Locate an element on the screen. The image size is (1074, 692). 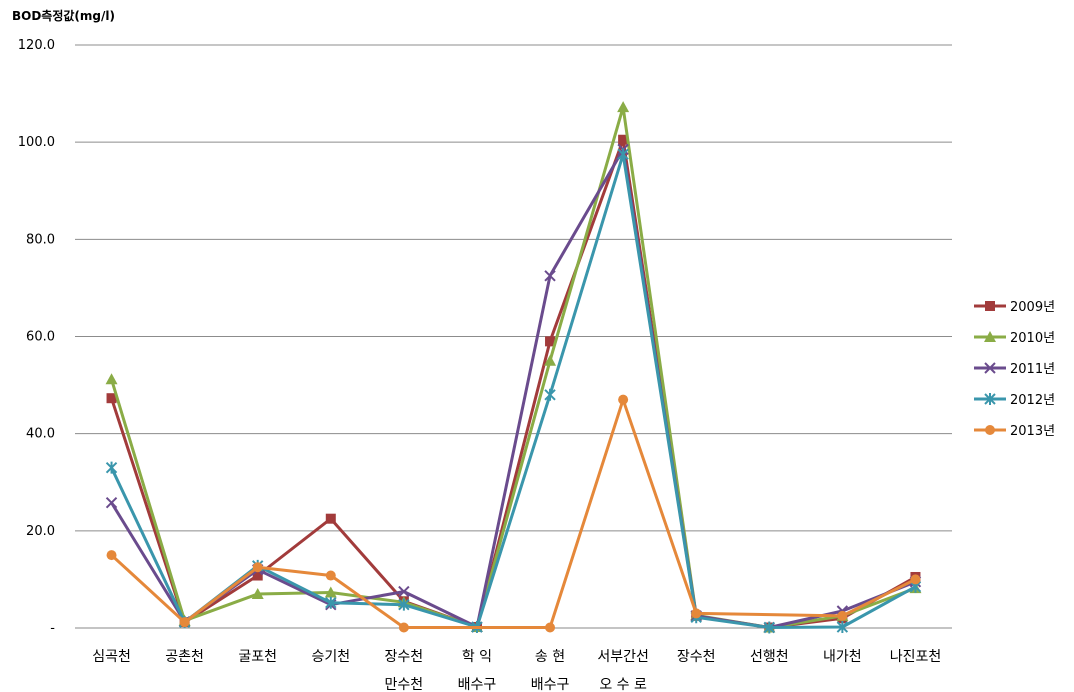
x-tick-label: 나진포천 is located at coordinates (916, 657).